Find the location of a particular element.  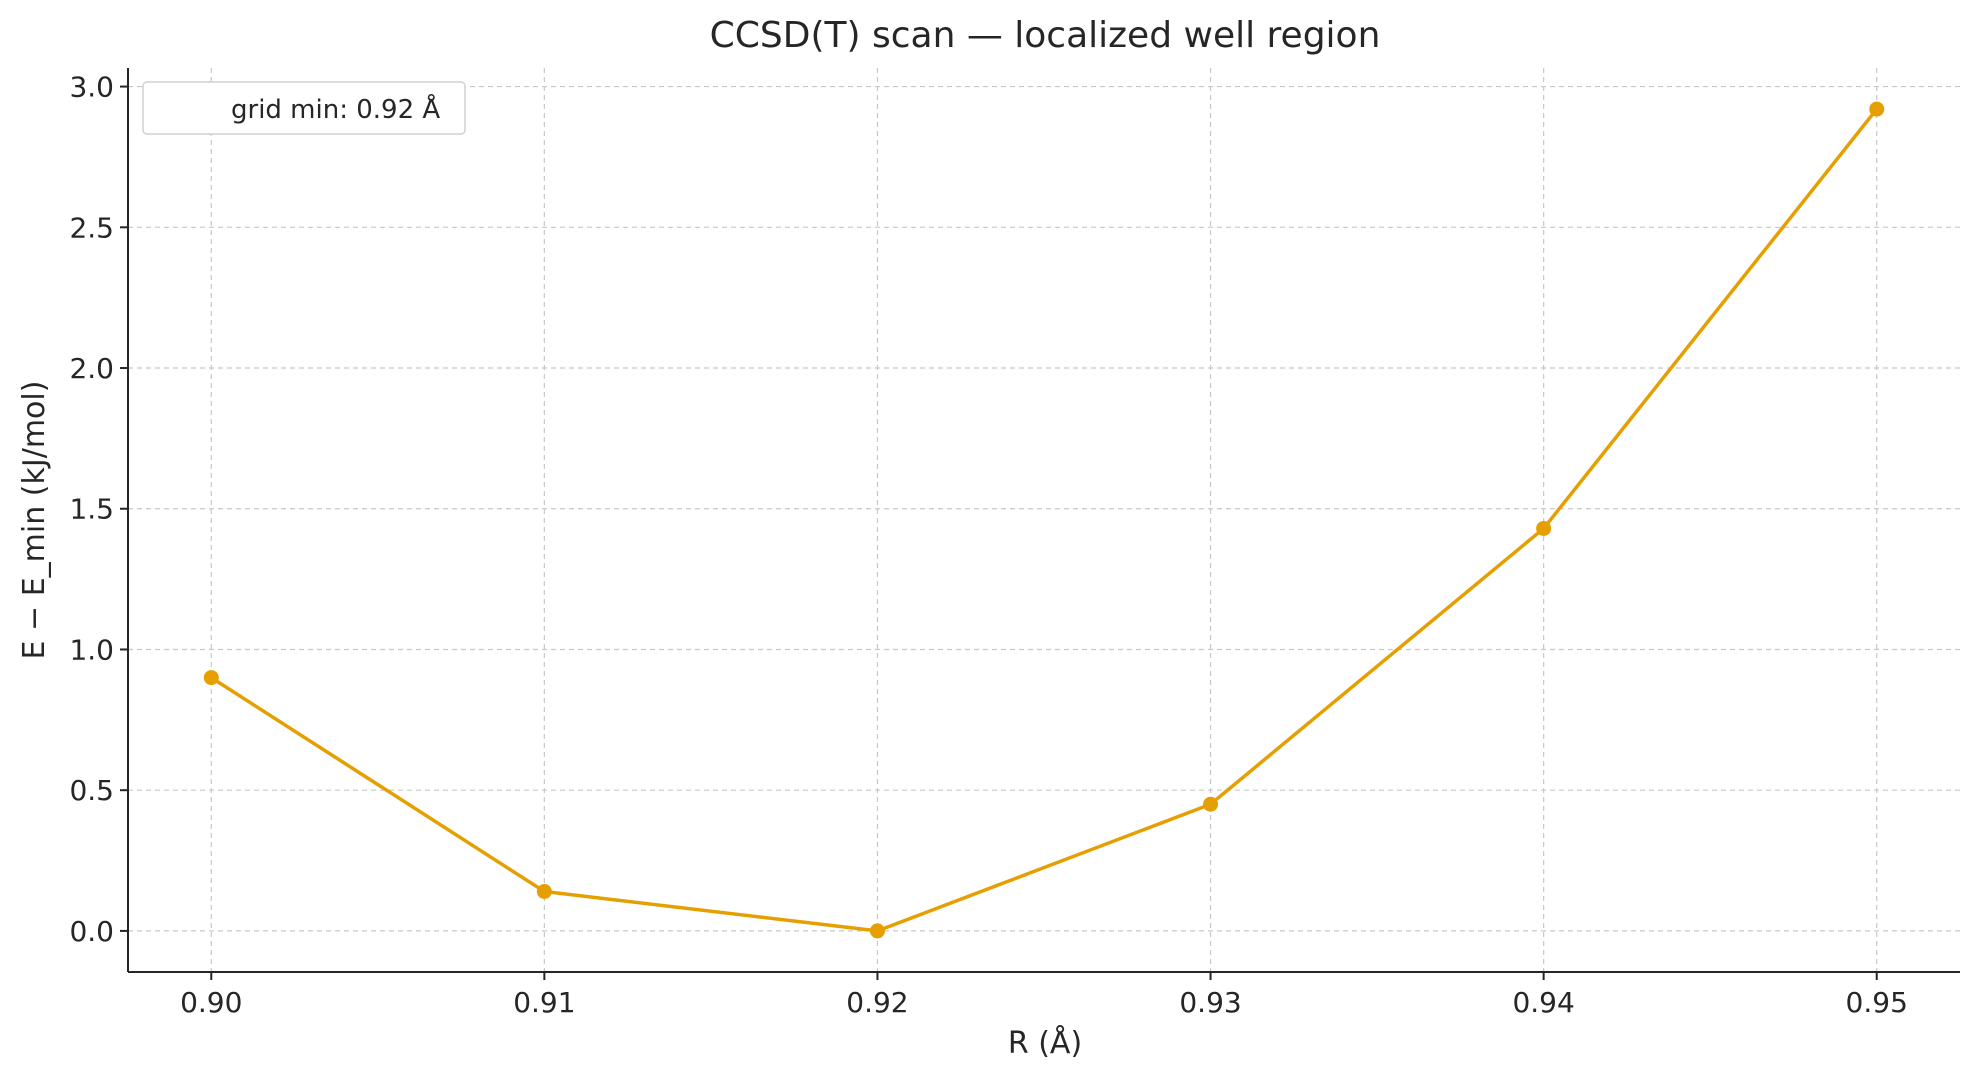

y-tick-label: 1.0 is located at coordinates (91, 649).